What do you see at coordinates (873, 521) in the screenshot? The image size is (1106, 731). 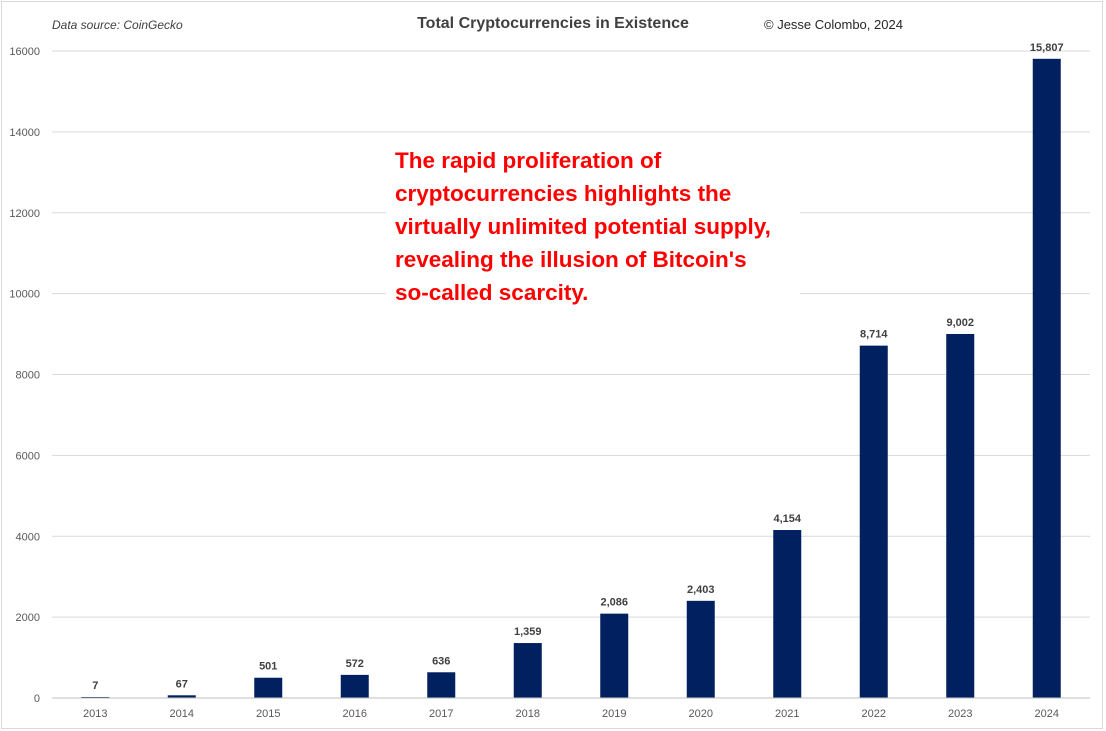 I see `bar-2022` at bounding box center [873, 521].